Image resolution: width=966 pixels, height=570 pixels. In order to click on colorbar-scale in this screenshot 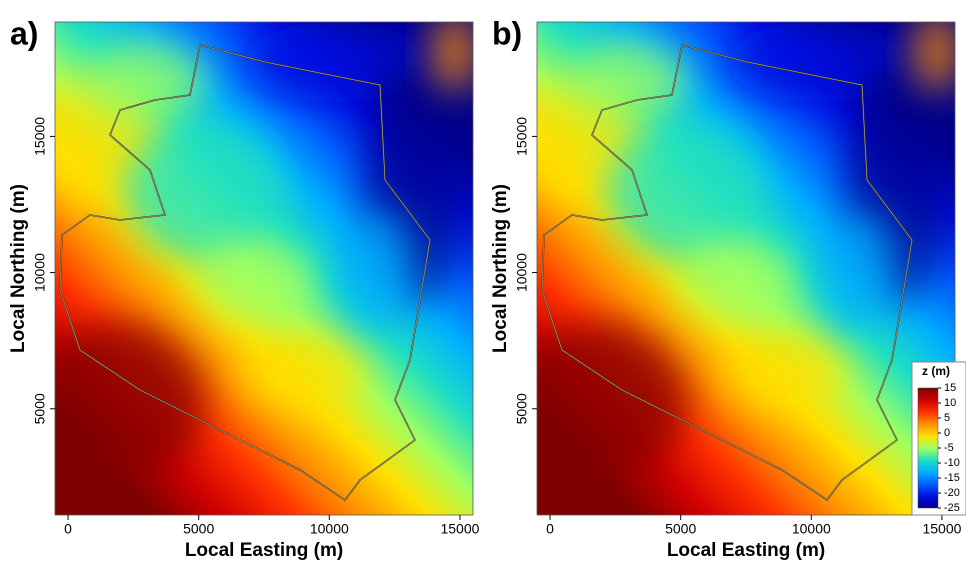, I will do `click(928, 448)`.